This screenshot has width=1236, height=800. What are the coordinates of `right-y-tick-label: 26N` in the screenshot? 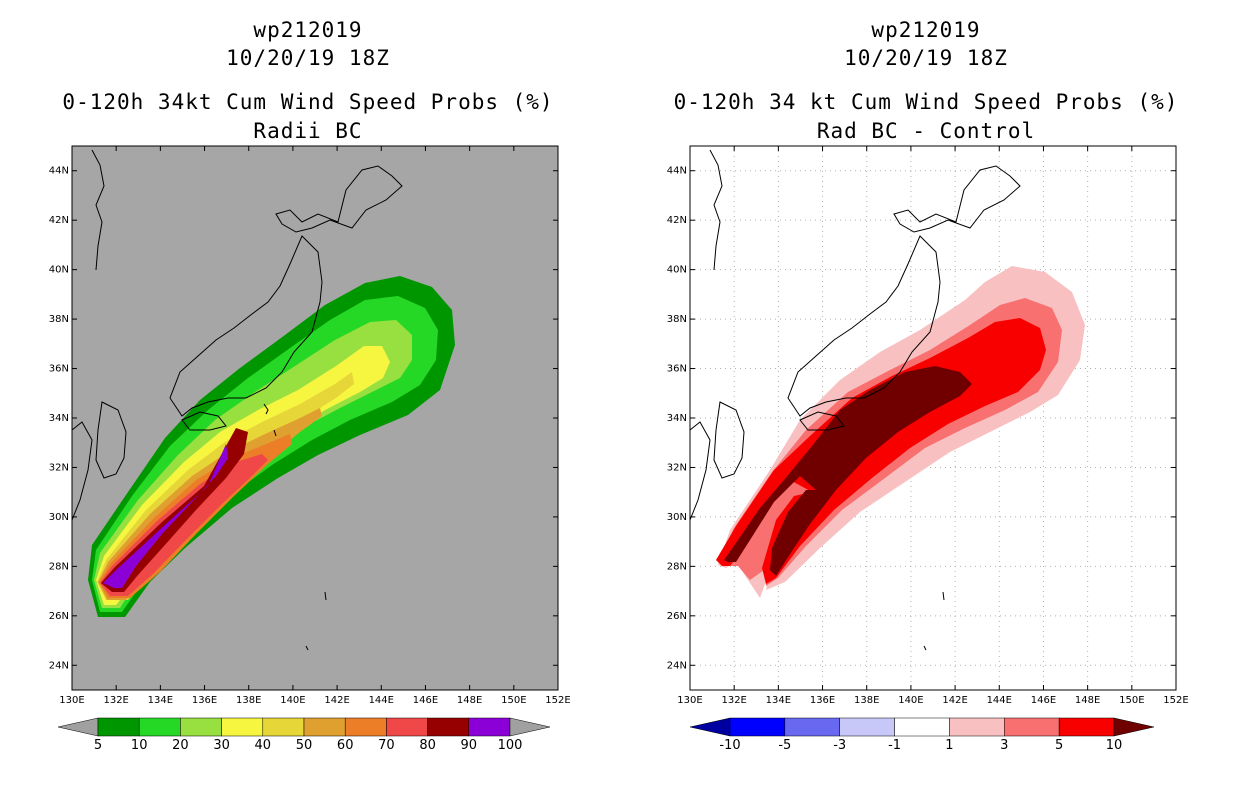 It's located at (677, 616).